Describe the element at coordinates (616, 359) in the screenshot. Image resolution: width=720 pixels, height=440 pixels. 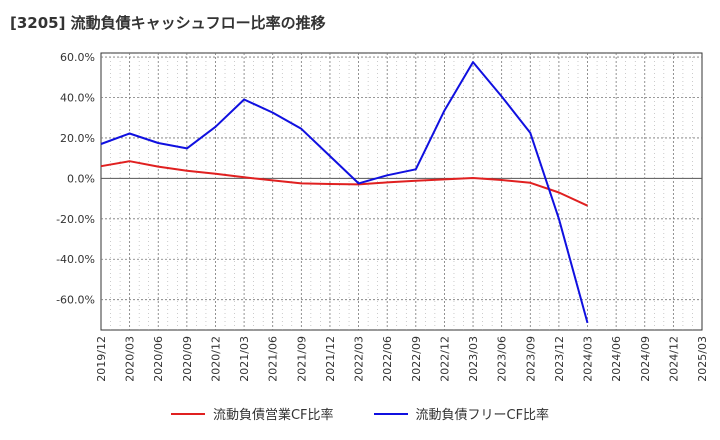
I see `x-tick-label: 2024/06` at that location.